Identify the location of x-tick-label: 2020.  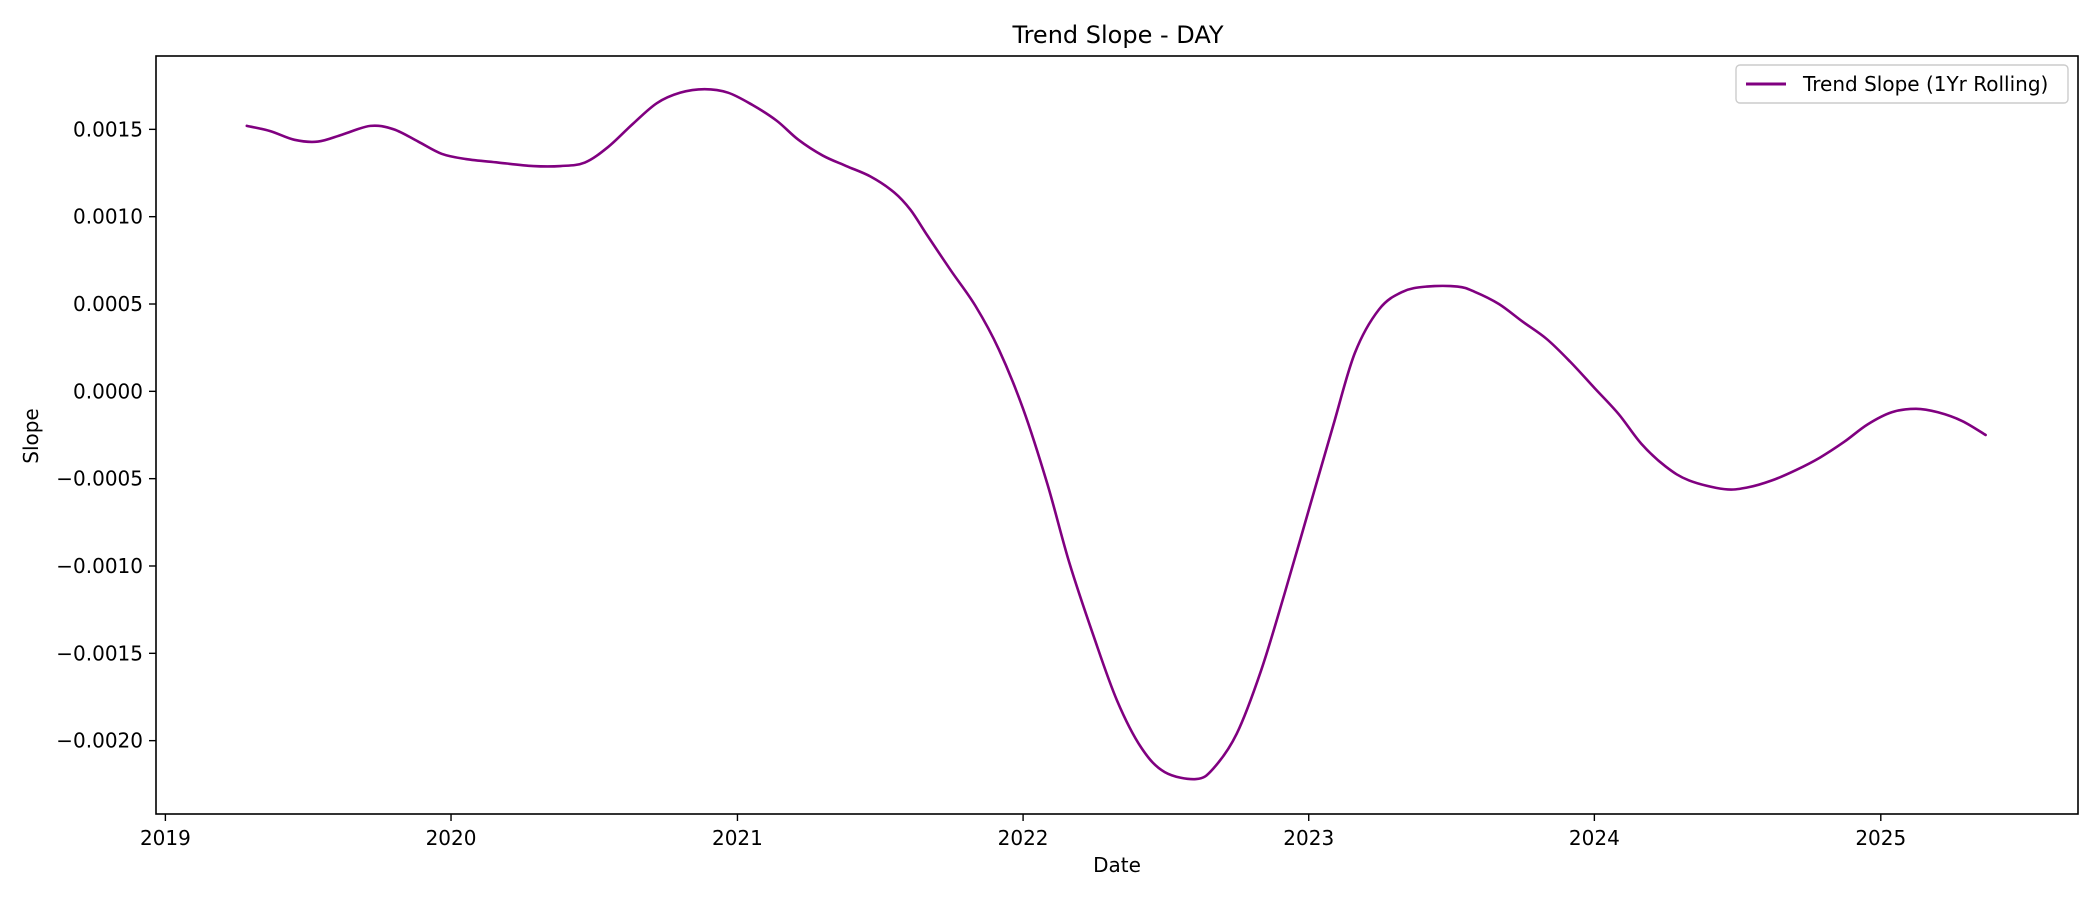
(451, 838).